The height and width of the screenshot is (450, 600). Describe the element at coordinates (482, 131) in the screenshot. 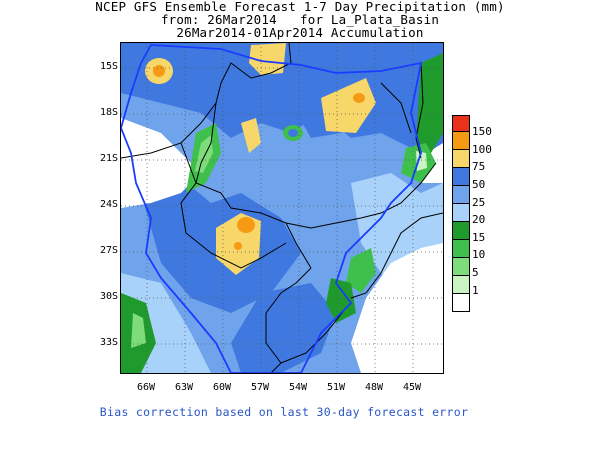

I see `legend-label: 150` at that location.